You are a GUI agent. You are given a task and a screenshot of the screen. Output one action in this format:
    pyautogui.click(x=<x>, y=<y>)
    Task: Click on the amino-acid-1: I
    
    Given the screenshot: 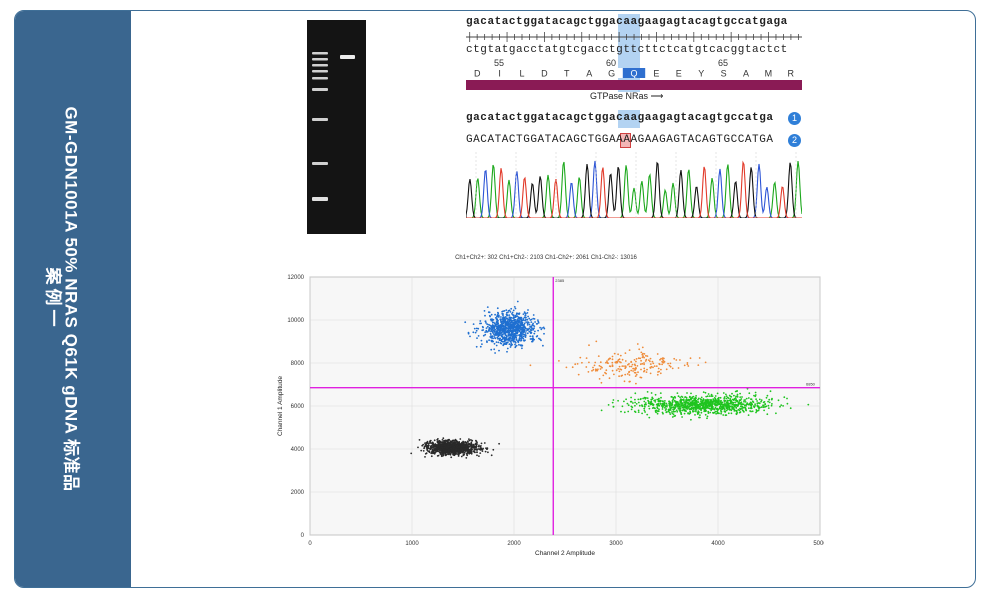 What is the action you would take?
    pyautogui.click(x=499, y=74)
    